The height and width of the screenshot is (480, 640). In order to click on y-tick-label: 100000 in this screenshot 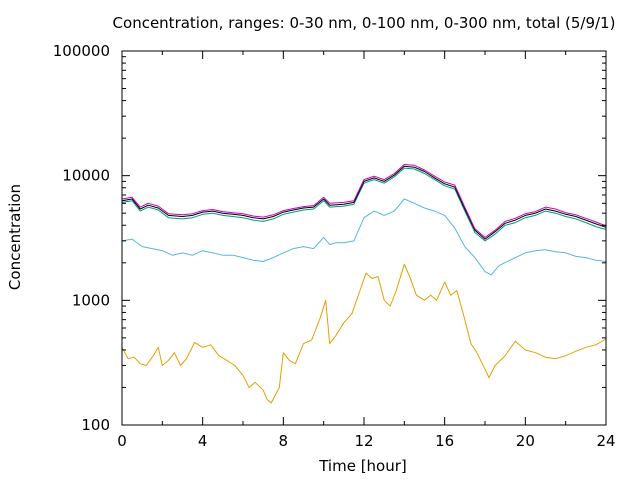, I will do `click(81, 51)`.